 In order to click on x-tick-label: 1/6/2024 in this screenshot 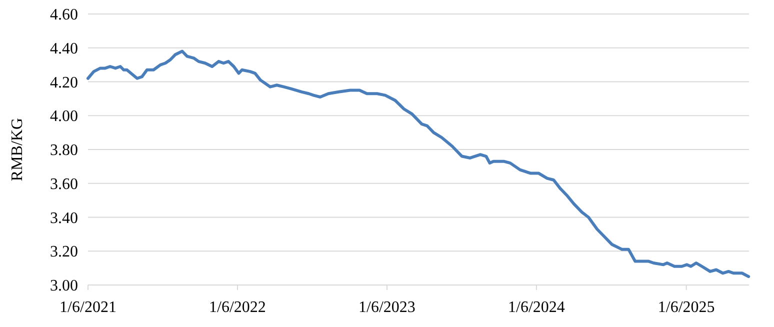, I will do `click(536, 307)`.